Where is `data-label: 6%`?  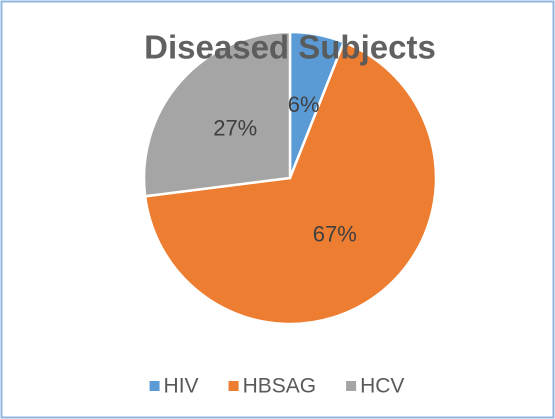
data-label: 6% is located at coordinates (304, 104).